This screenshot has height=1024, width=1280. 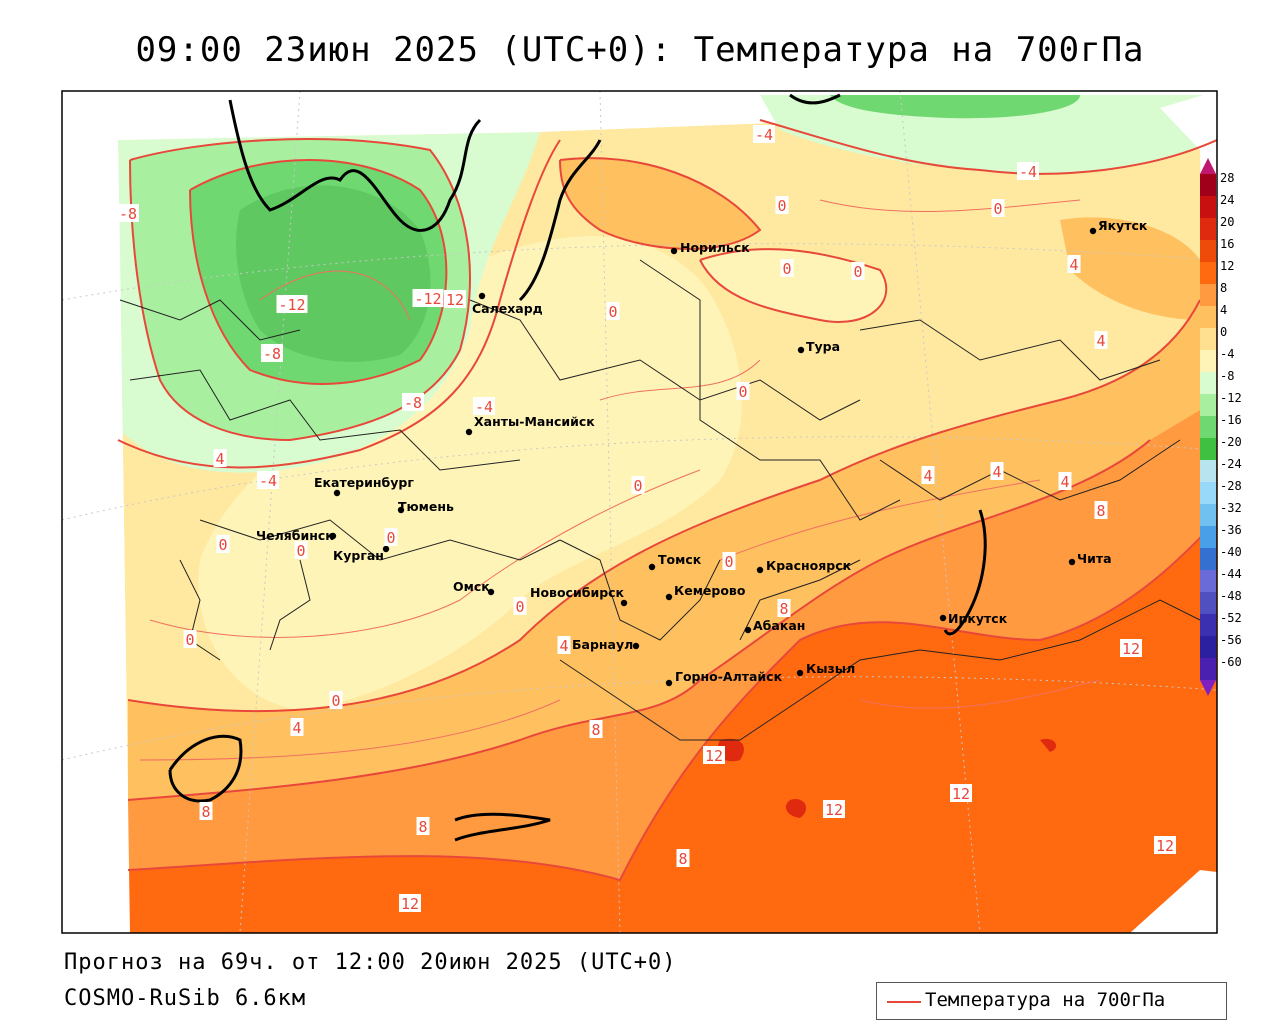 I want to click on colorbar-tick: -40, so click(x=1231, y=552).